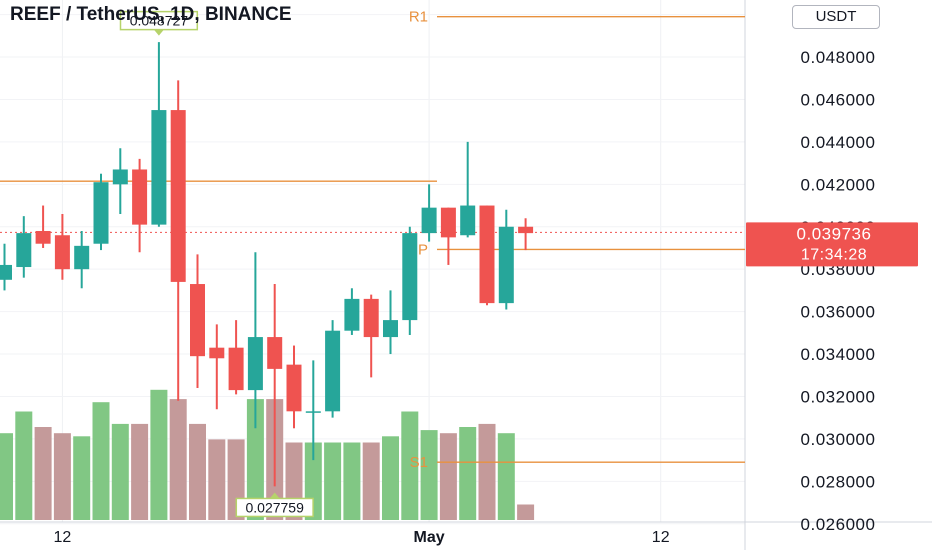 Image resolution: width=932 pixels, height=550 pixels. Describe the element at coordinates (418, 17) in the screenshot. I see `pivot-level-label: R1` at that location.